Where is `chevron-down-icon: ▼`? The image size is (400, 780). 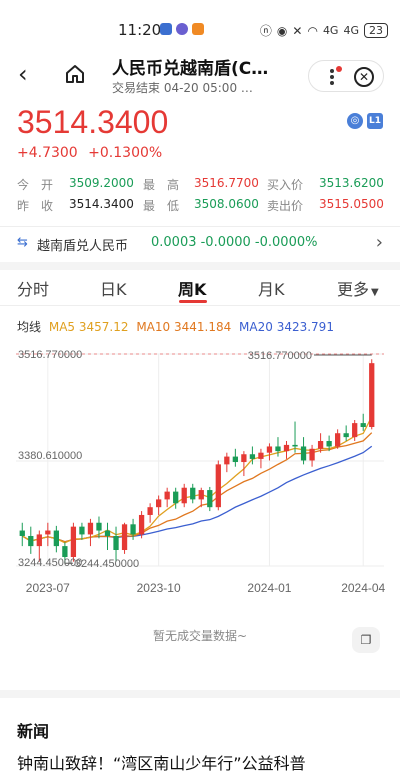 chevron-down-icon: ▼ is located at coordinates (375, 292).